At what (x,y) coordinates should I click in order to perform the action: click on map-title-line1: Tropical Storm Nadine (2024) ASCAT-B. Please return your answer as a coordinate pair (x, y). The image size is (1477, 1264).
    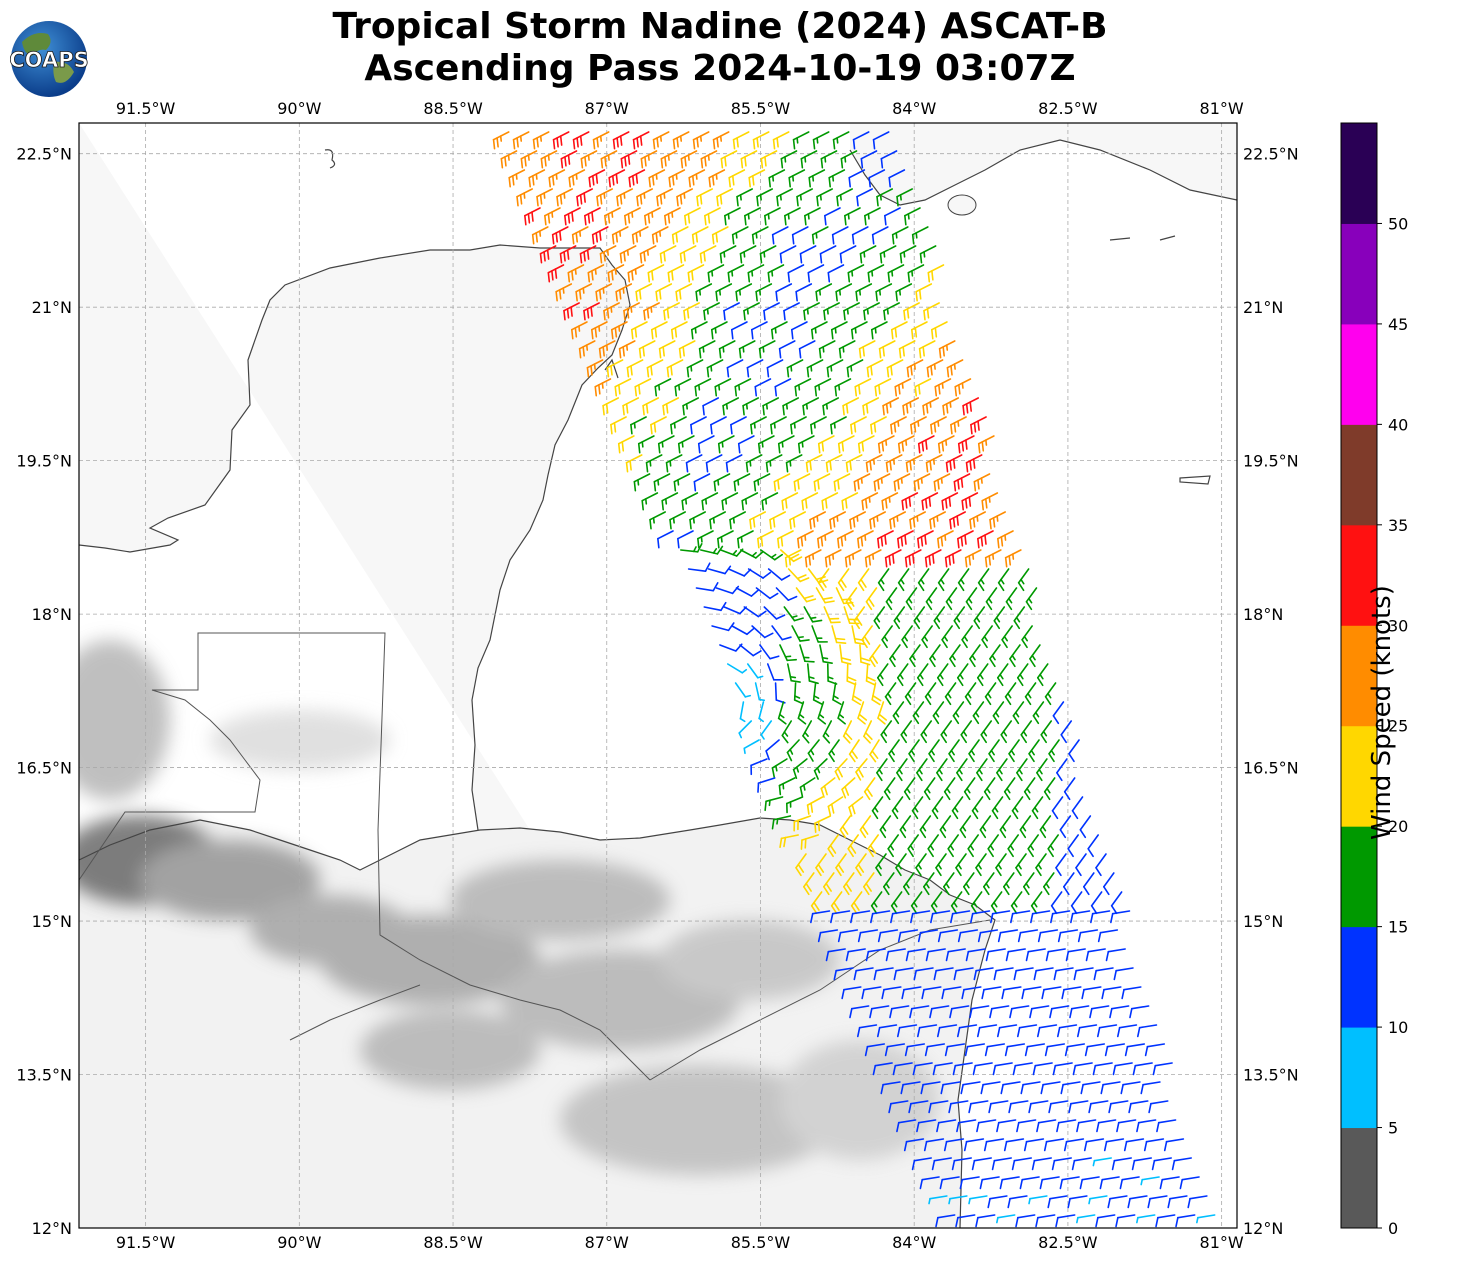
    Looking at the image, I should click on (720, 26).